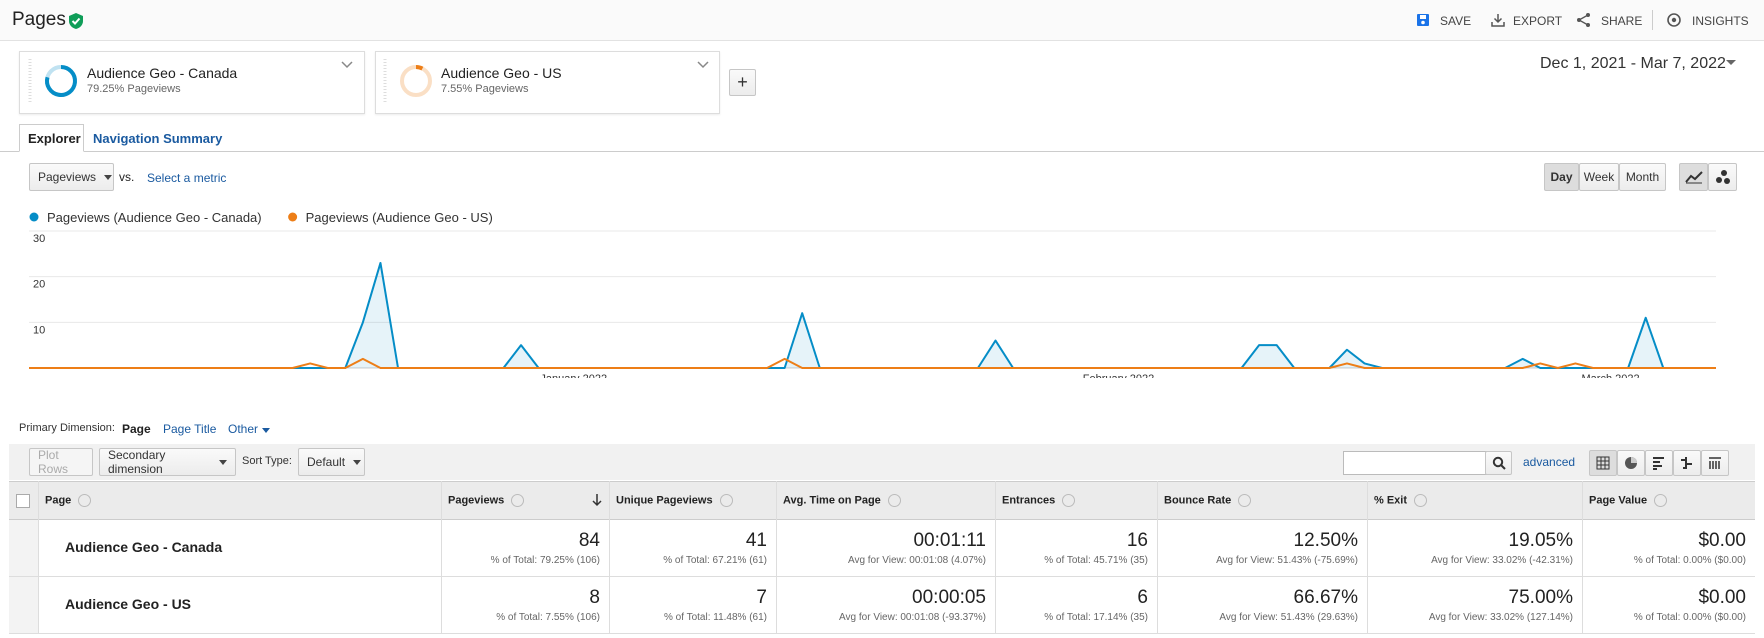 This screenshot has width=1764, height=638. I want to click on legend-label: Pageviews (Audience Geo - US), so click(399, 217).